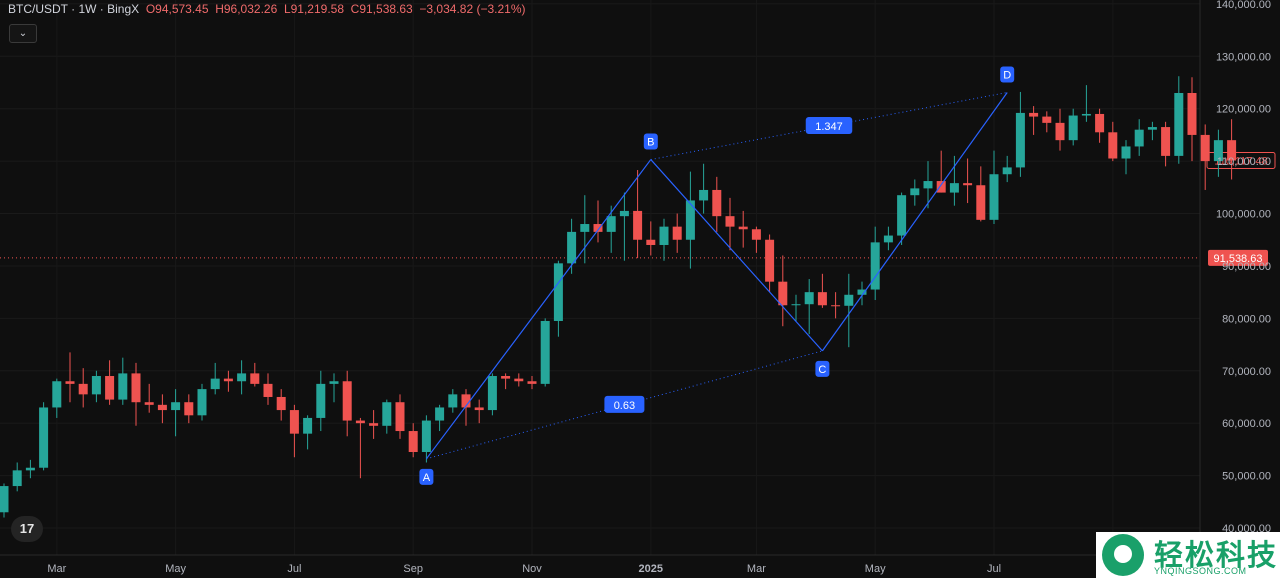  Describe the element at coordinates (381, 9) in the screenshot. I see `close-value: C91,538.63` at that location.